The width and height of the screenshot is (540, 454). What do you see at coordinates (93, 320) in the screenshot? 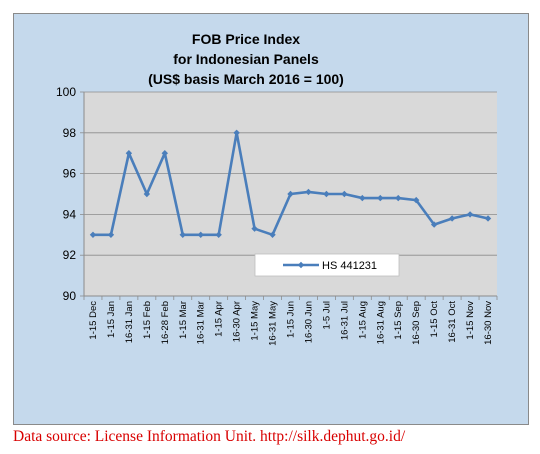
I see `x-tick-label: 1-15 Dec` at bounding box center [93, 320].